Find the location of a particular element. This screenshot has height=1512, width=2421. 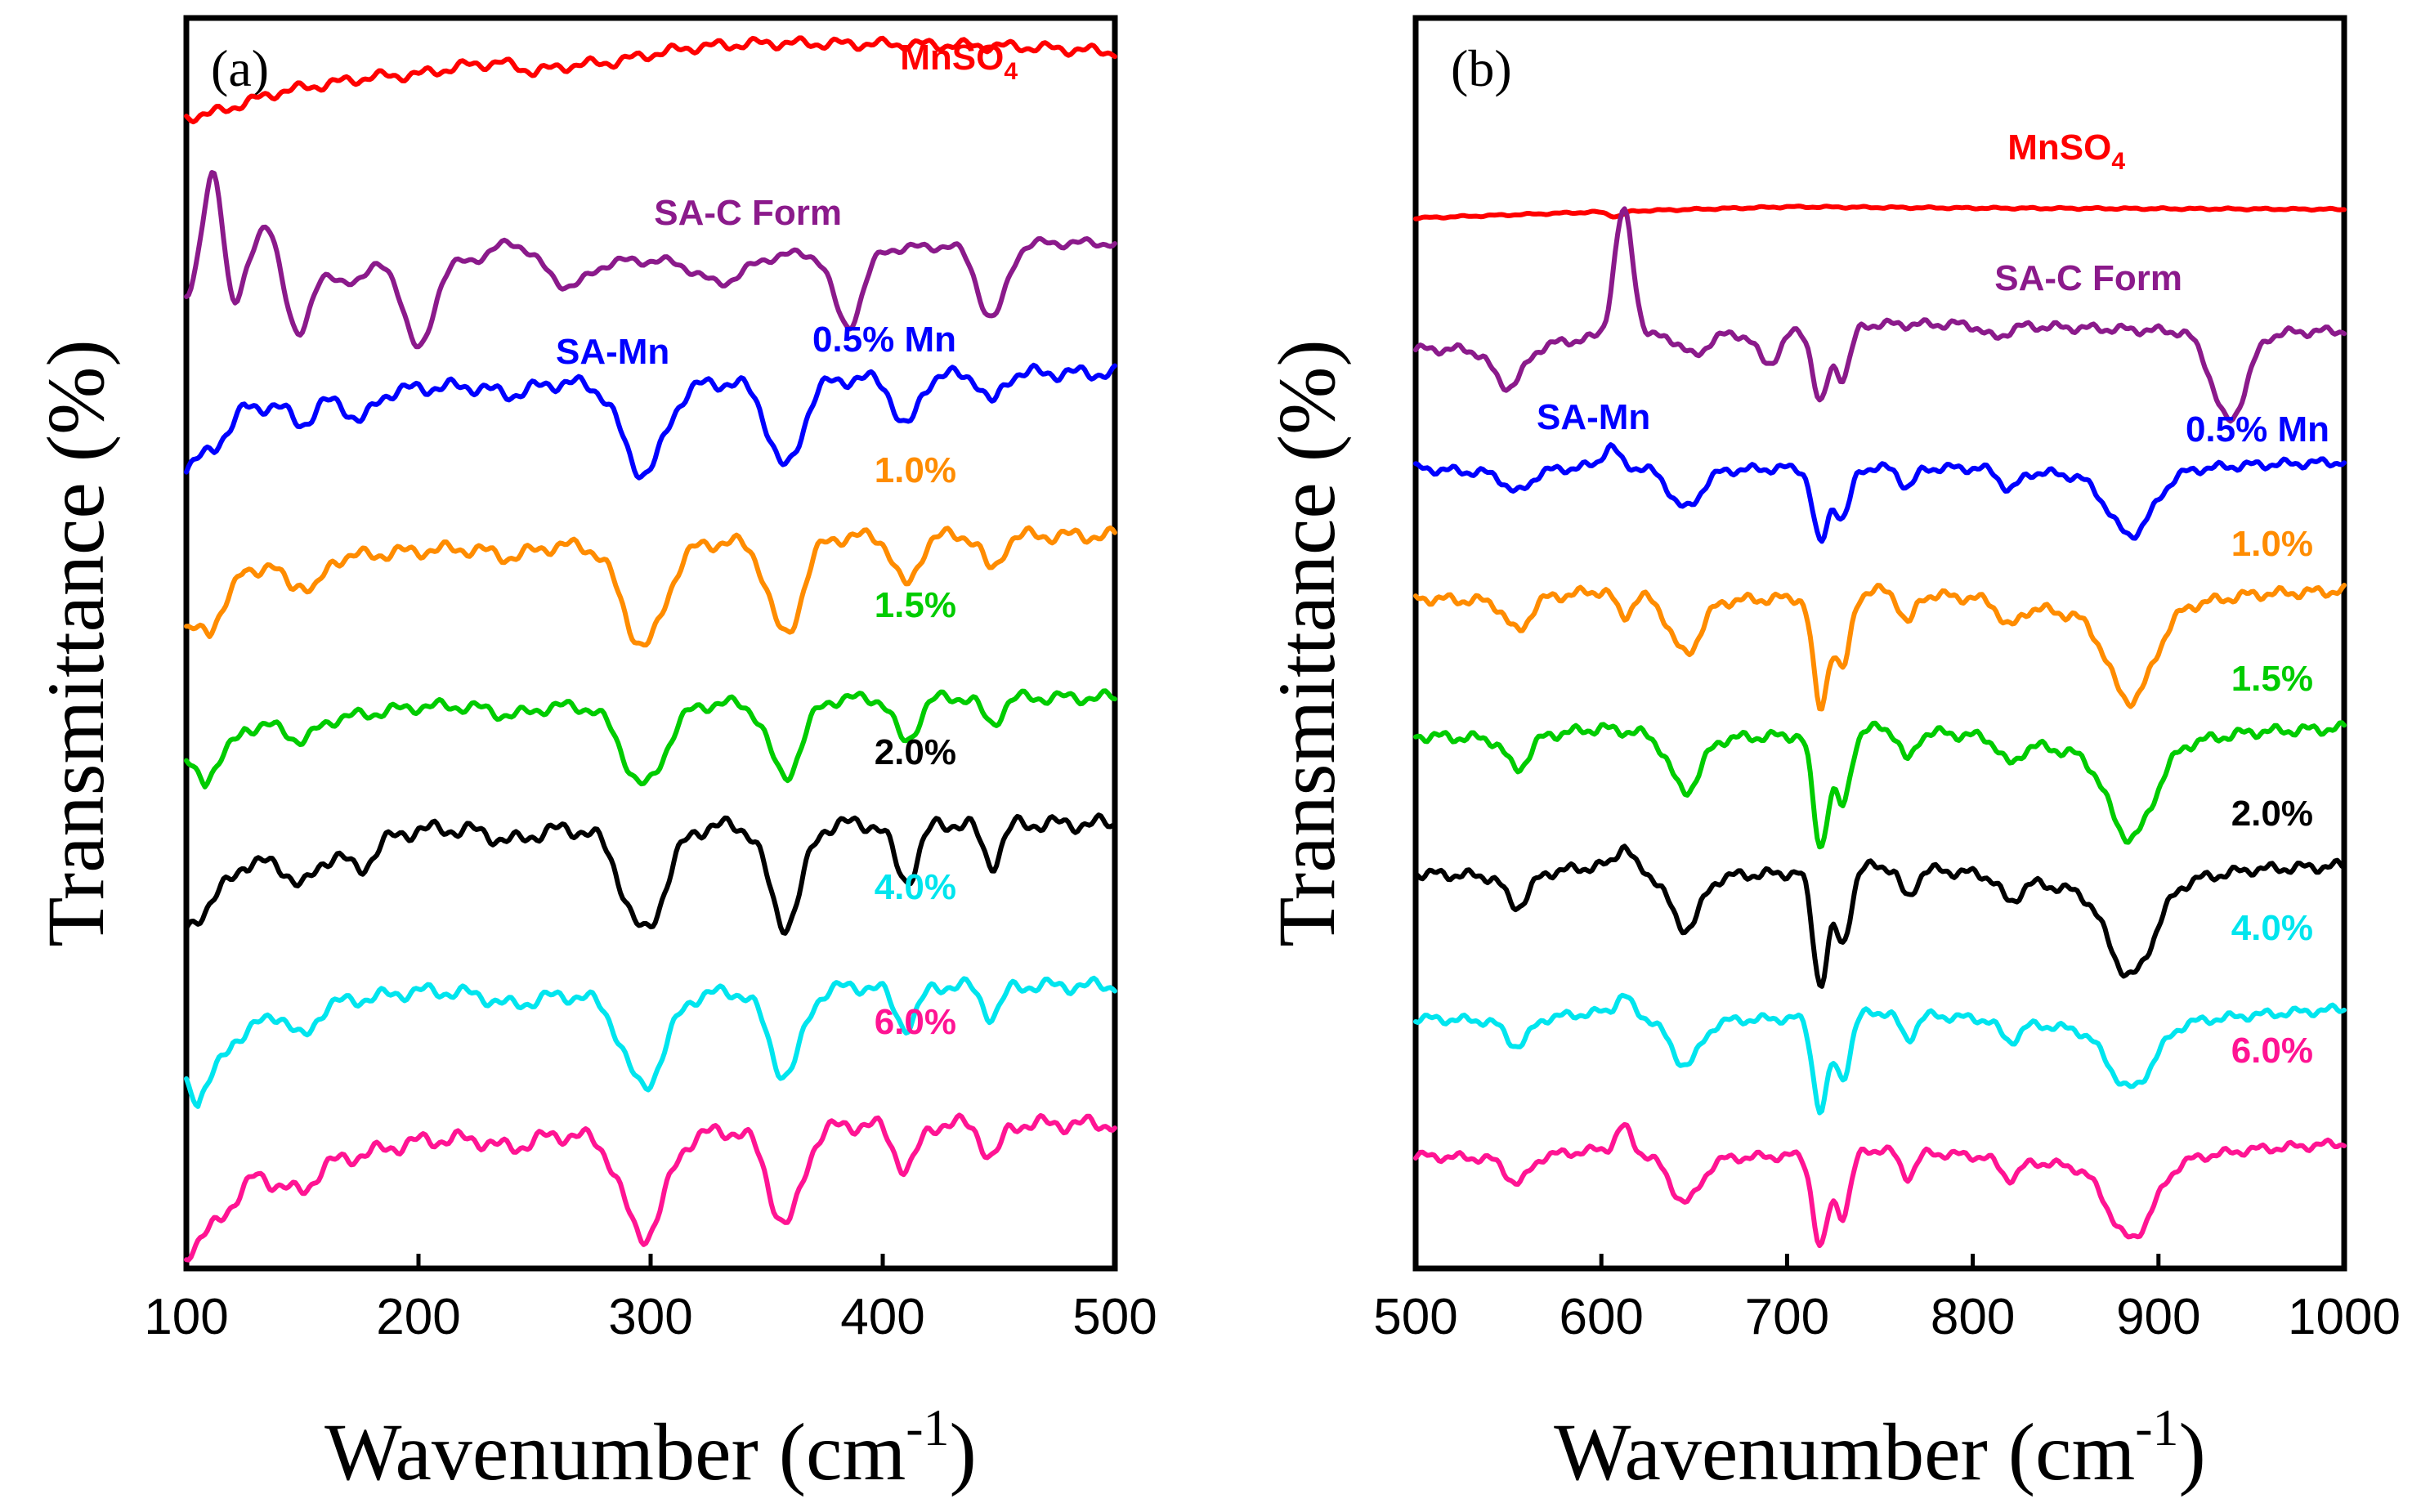

panel-b-x-axis-title-close: ) is located at coordinates (2192, 1452).